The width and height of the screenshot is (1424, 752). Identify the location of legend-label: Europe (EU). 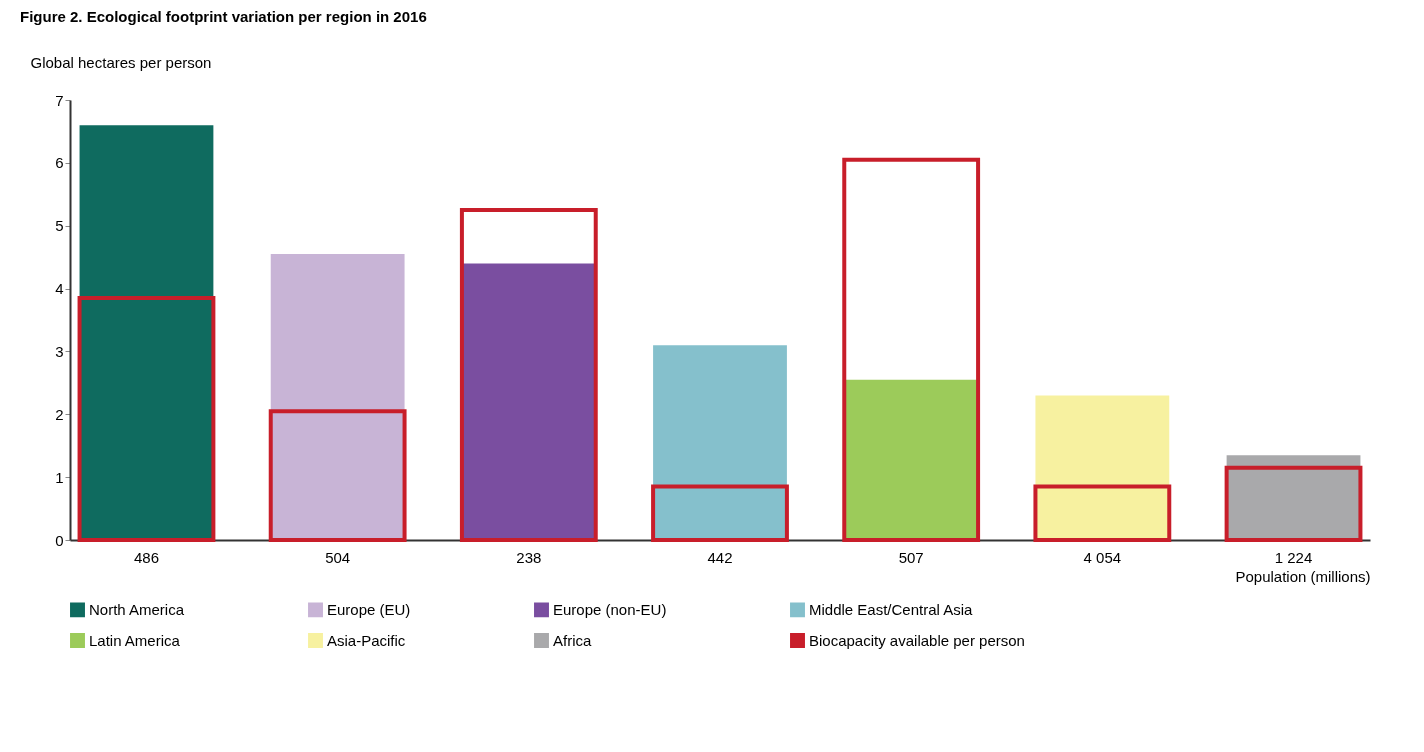
(369, 609).